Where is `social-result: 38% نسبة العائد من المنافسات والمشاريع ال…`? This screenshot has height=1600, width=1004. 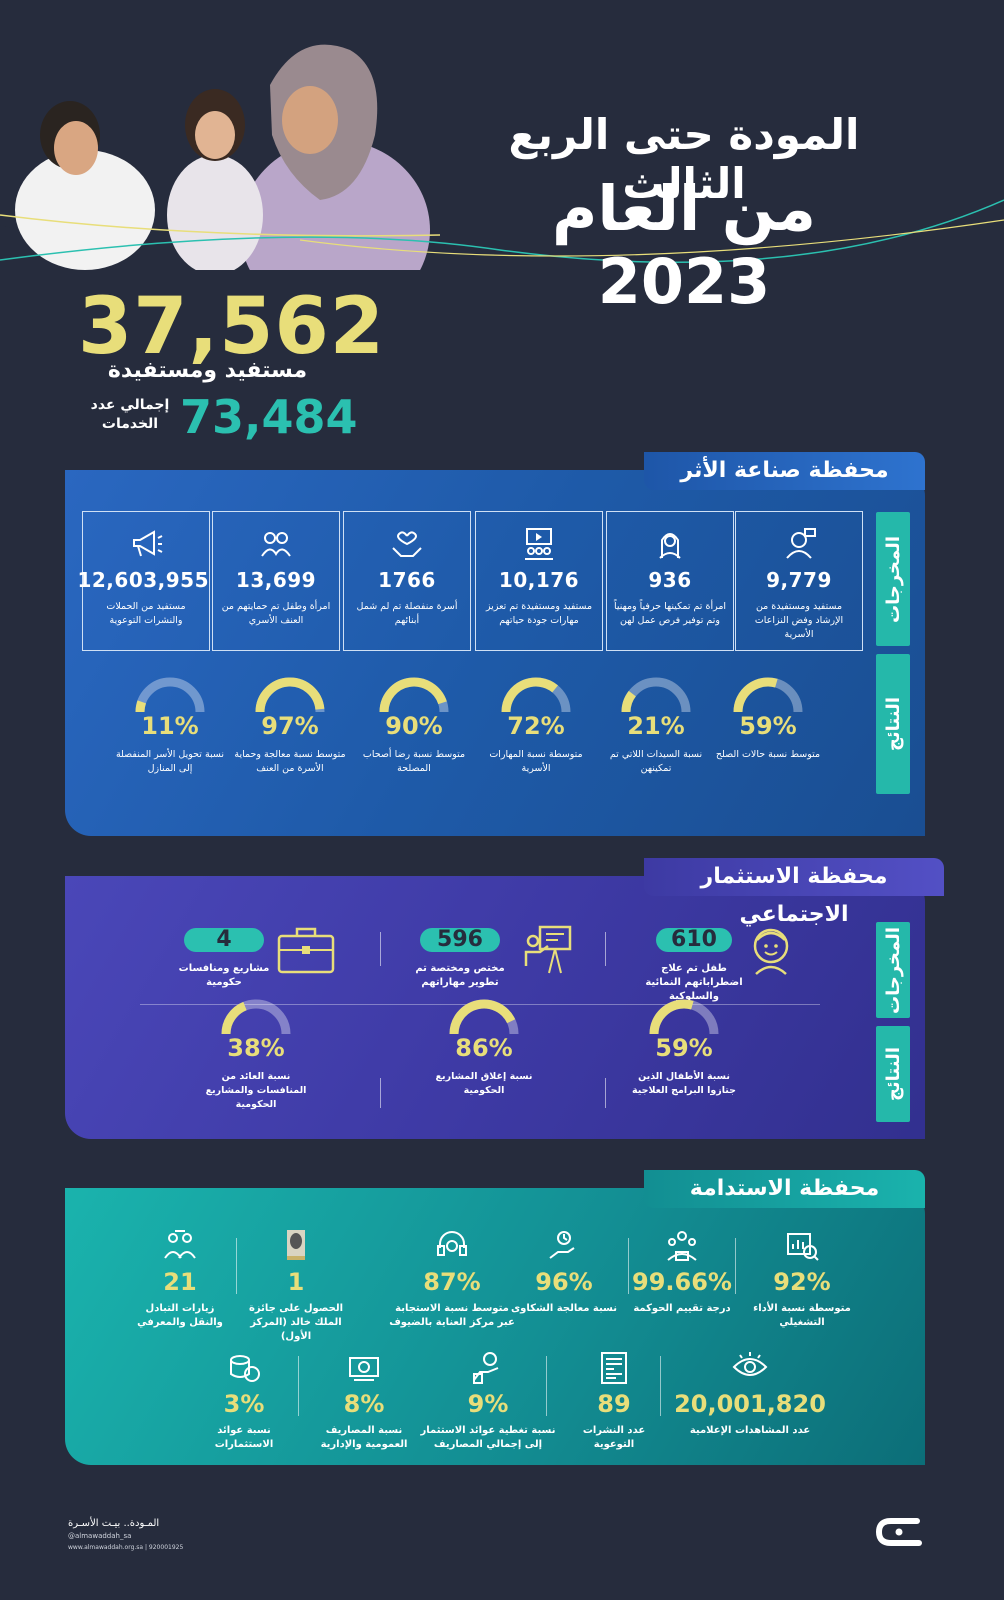 social-result: 38% نسبة العائد من المنافسات والمشاريع ال… is located at coordinates (256, 1055).